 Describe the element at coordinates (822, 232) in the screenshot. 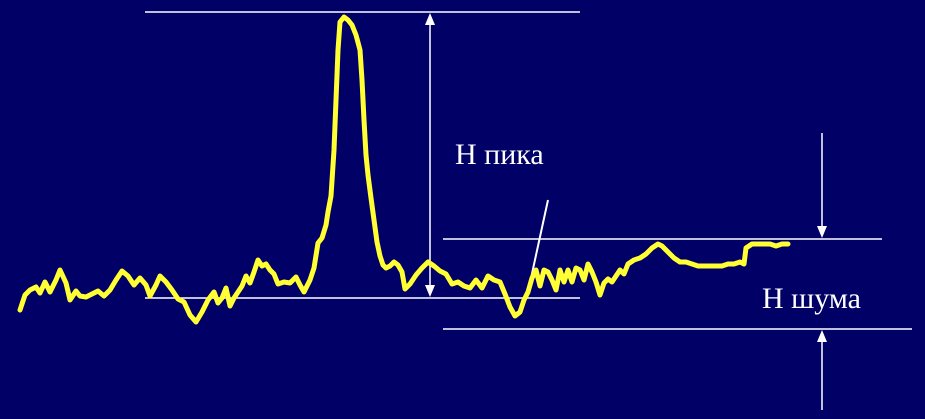

I see `noise-arrow-top-head` at that location.